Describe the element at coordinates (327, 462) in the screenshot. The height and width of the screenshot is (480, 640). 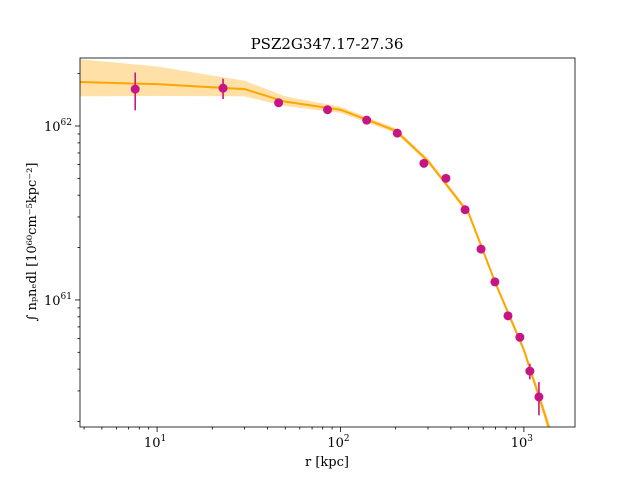
I see `x-axis-label: r [kpc]` at that location.